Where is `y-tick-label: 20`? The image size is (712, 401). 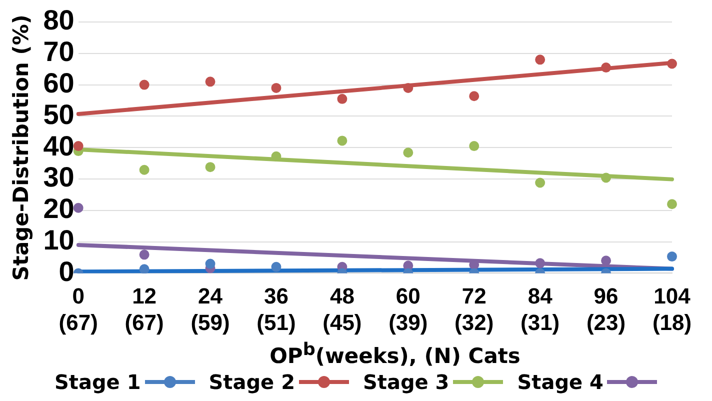
y-tick-label: 20 is located at coordinates (58, 208).